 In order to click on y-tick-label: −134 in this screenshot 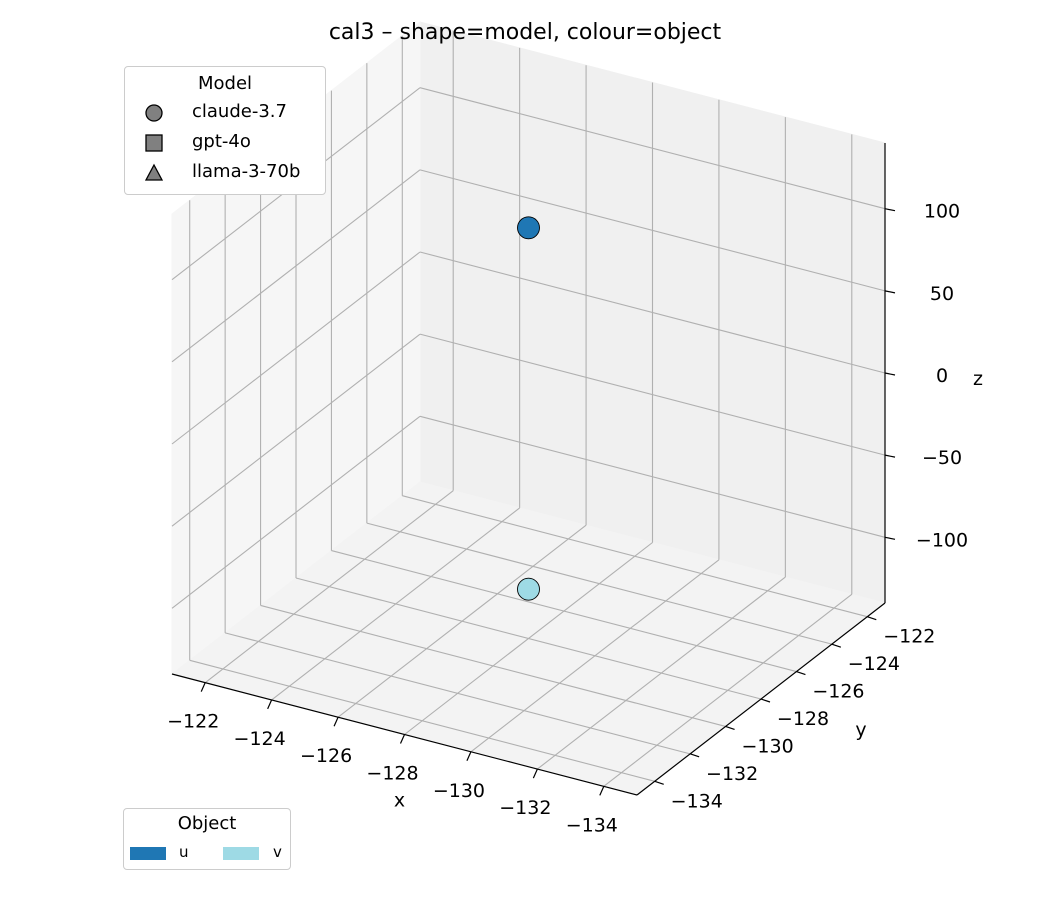, I will do `click(697, 801)`.